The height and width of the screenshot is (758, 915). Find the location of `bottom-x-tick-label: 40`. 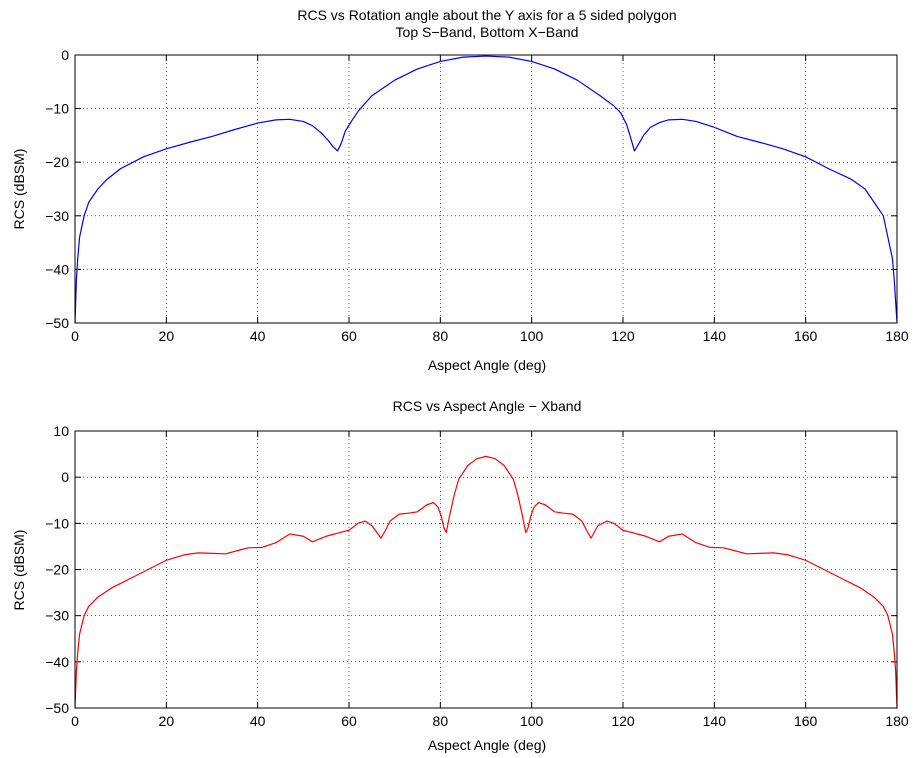

bottom-x-tick-label: 40 is located at coordinates (258, 721).